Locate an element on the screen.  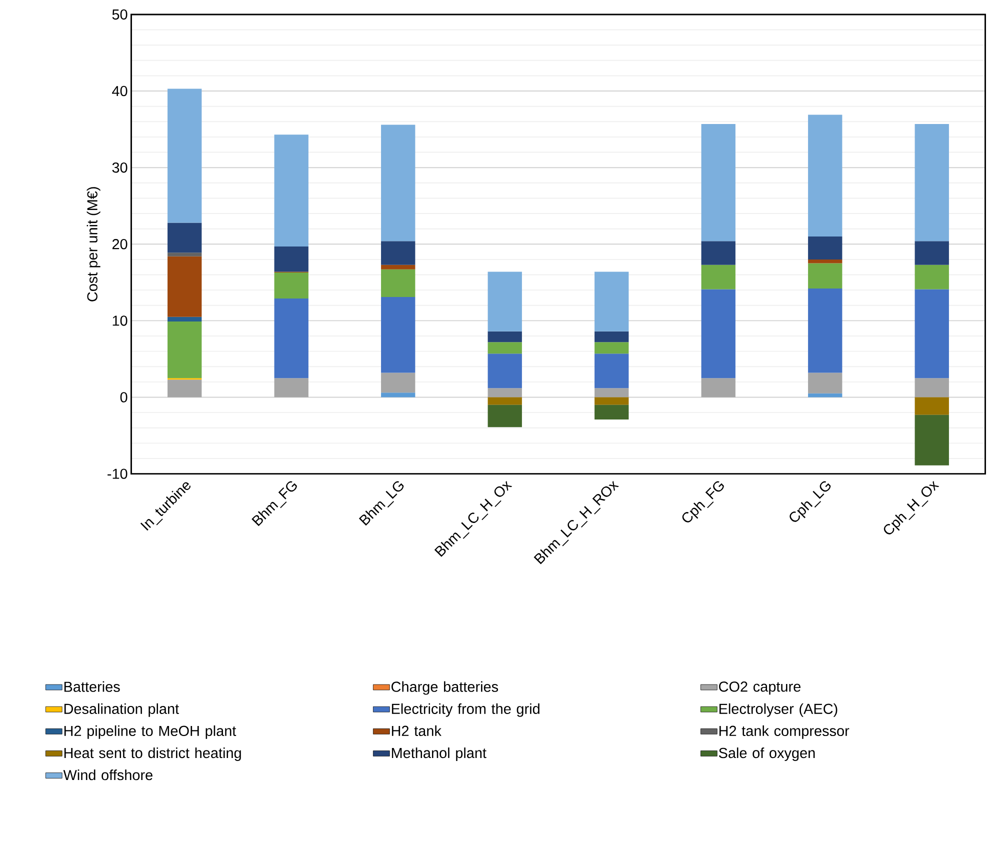
legend-label: H2 tank is located at coordinates (417, 730).